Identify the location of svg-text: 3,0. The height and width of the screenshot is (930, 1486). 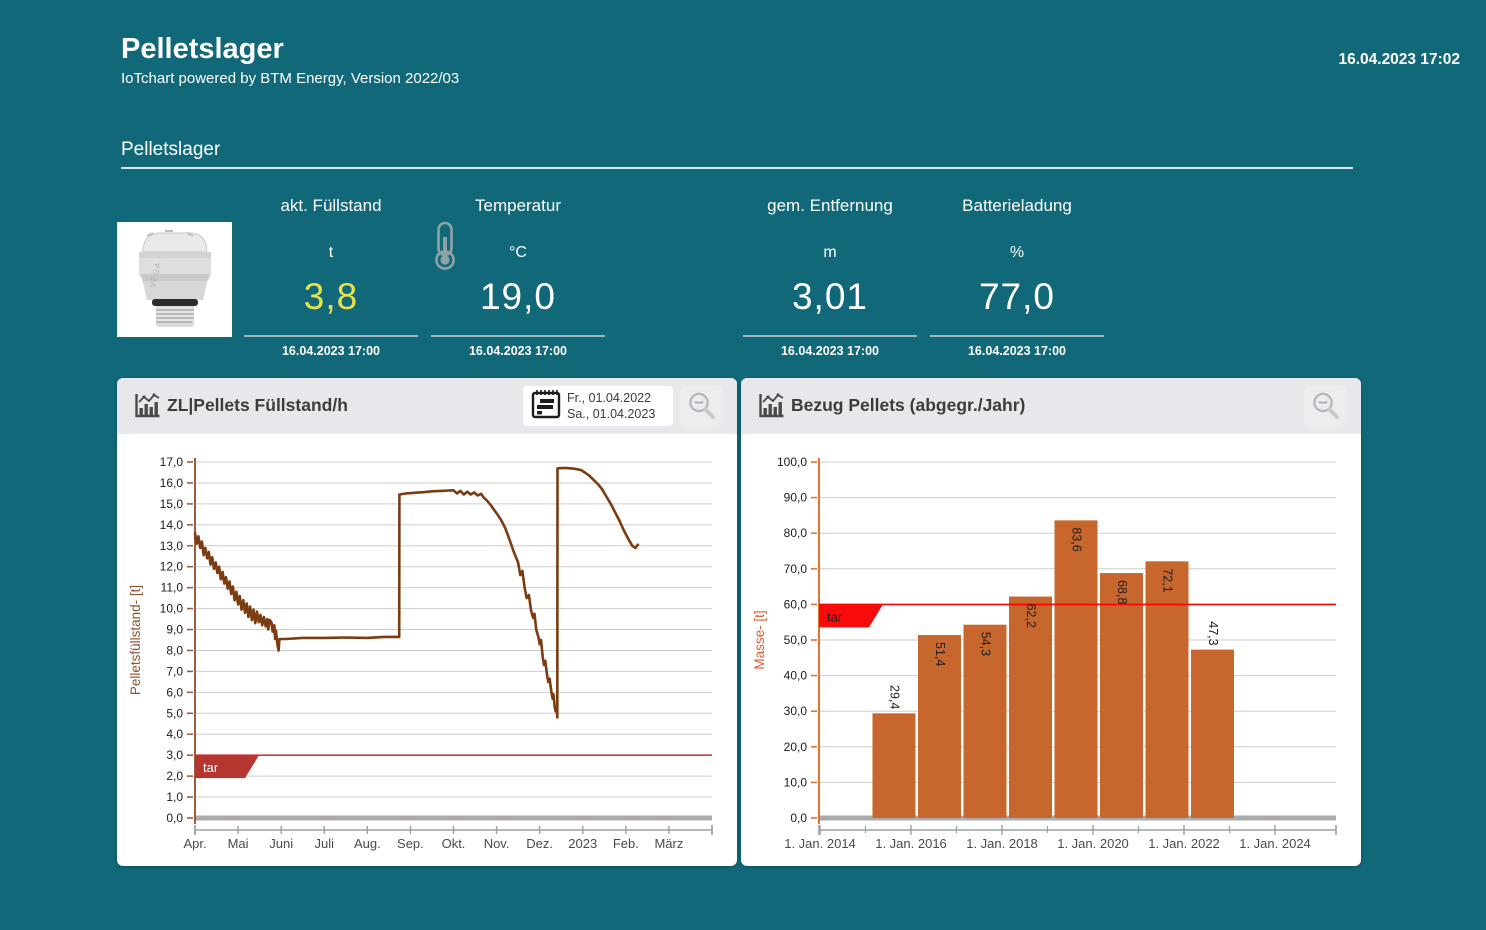
(174, 755).